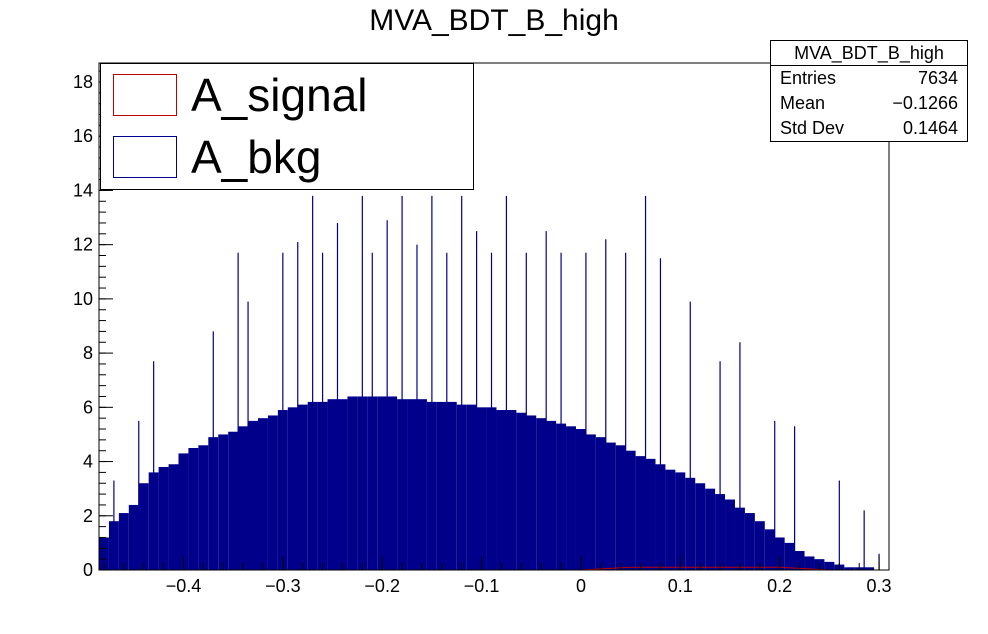 This screenshot has width=988, height=634. I want to click on stats-row-entries: Entries 7634, so click(869, 78).